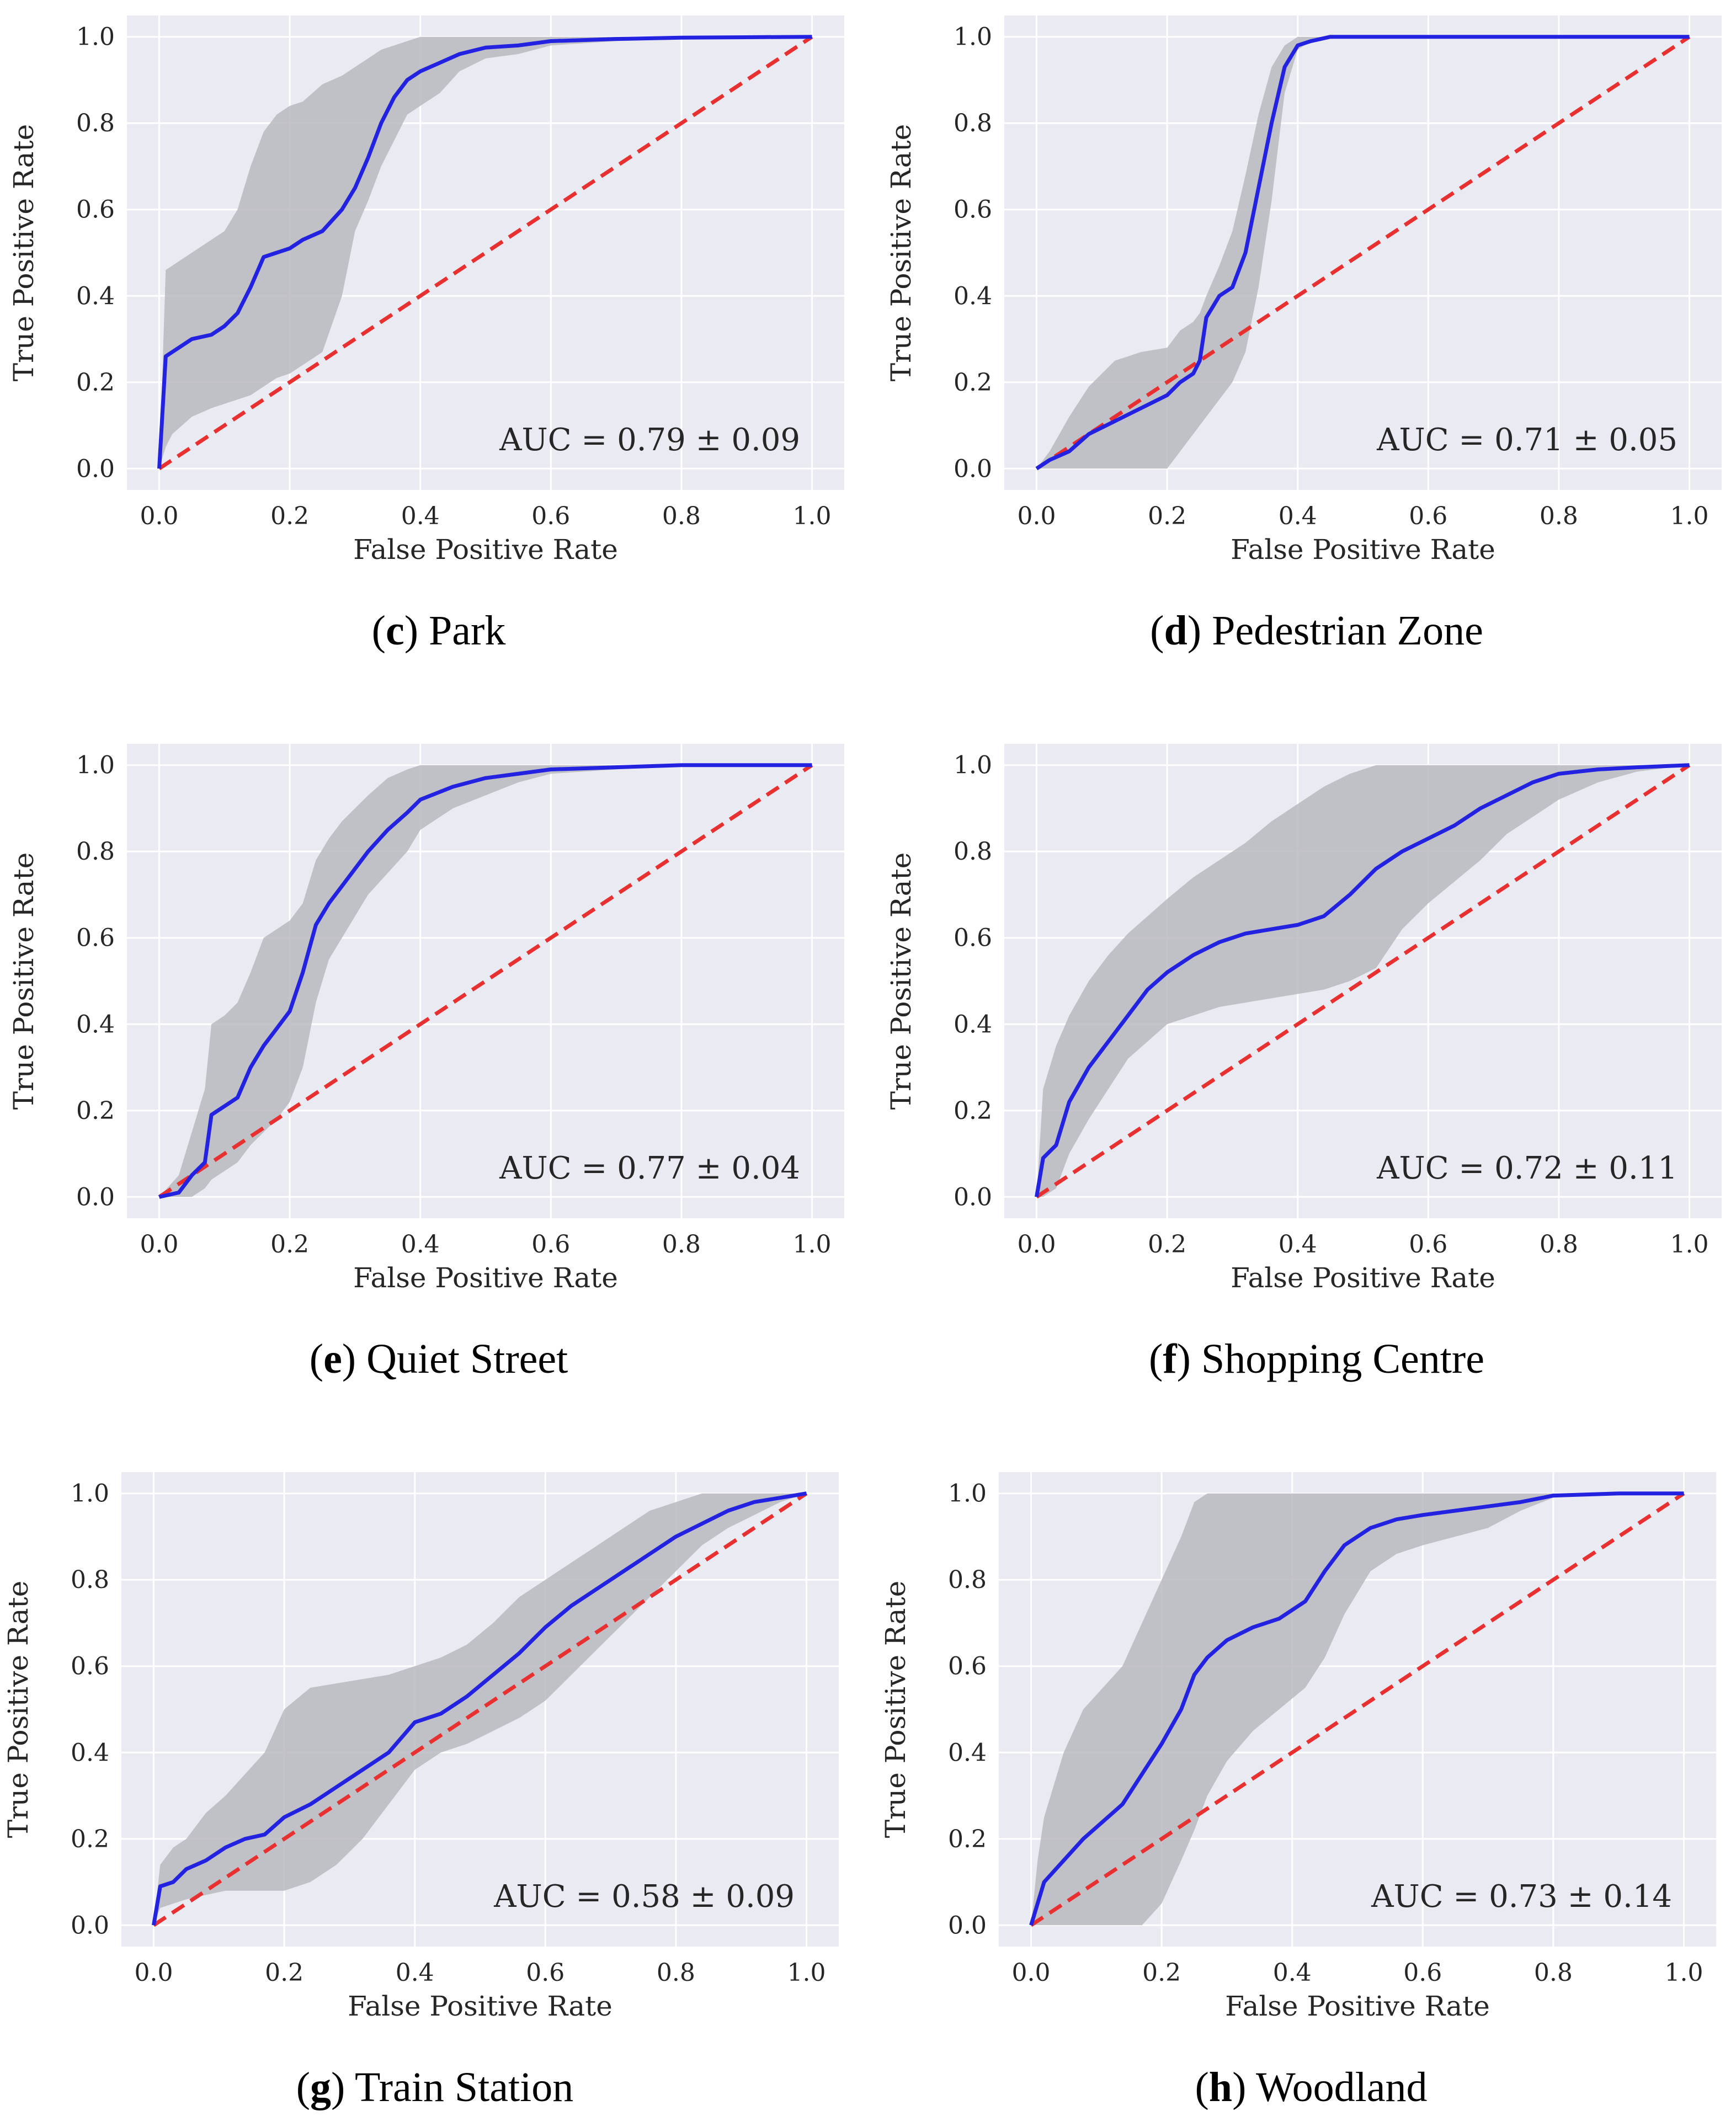  Describe the element at coordinates (438, 1359) in the screenshot. I see `caption-e: (e) Quiet Street` at that location.